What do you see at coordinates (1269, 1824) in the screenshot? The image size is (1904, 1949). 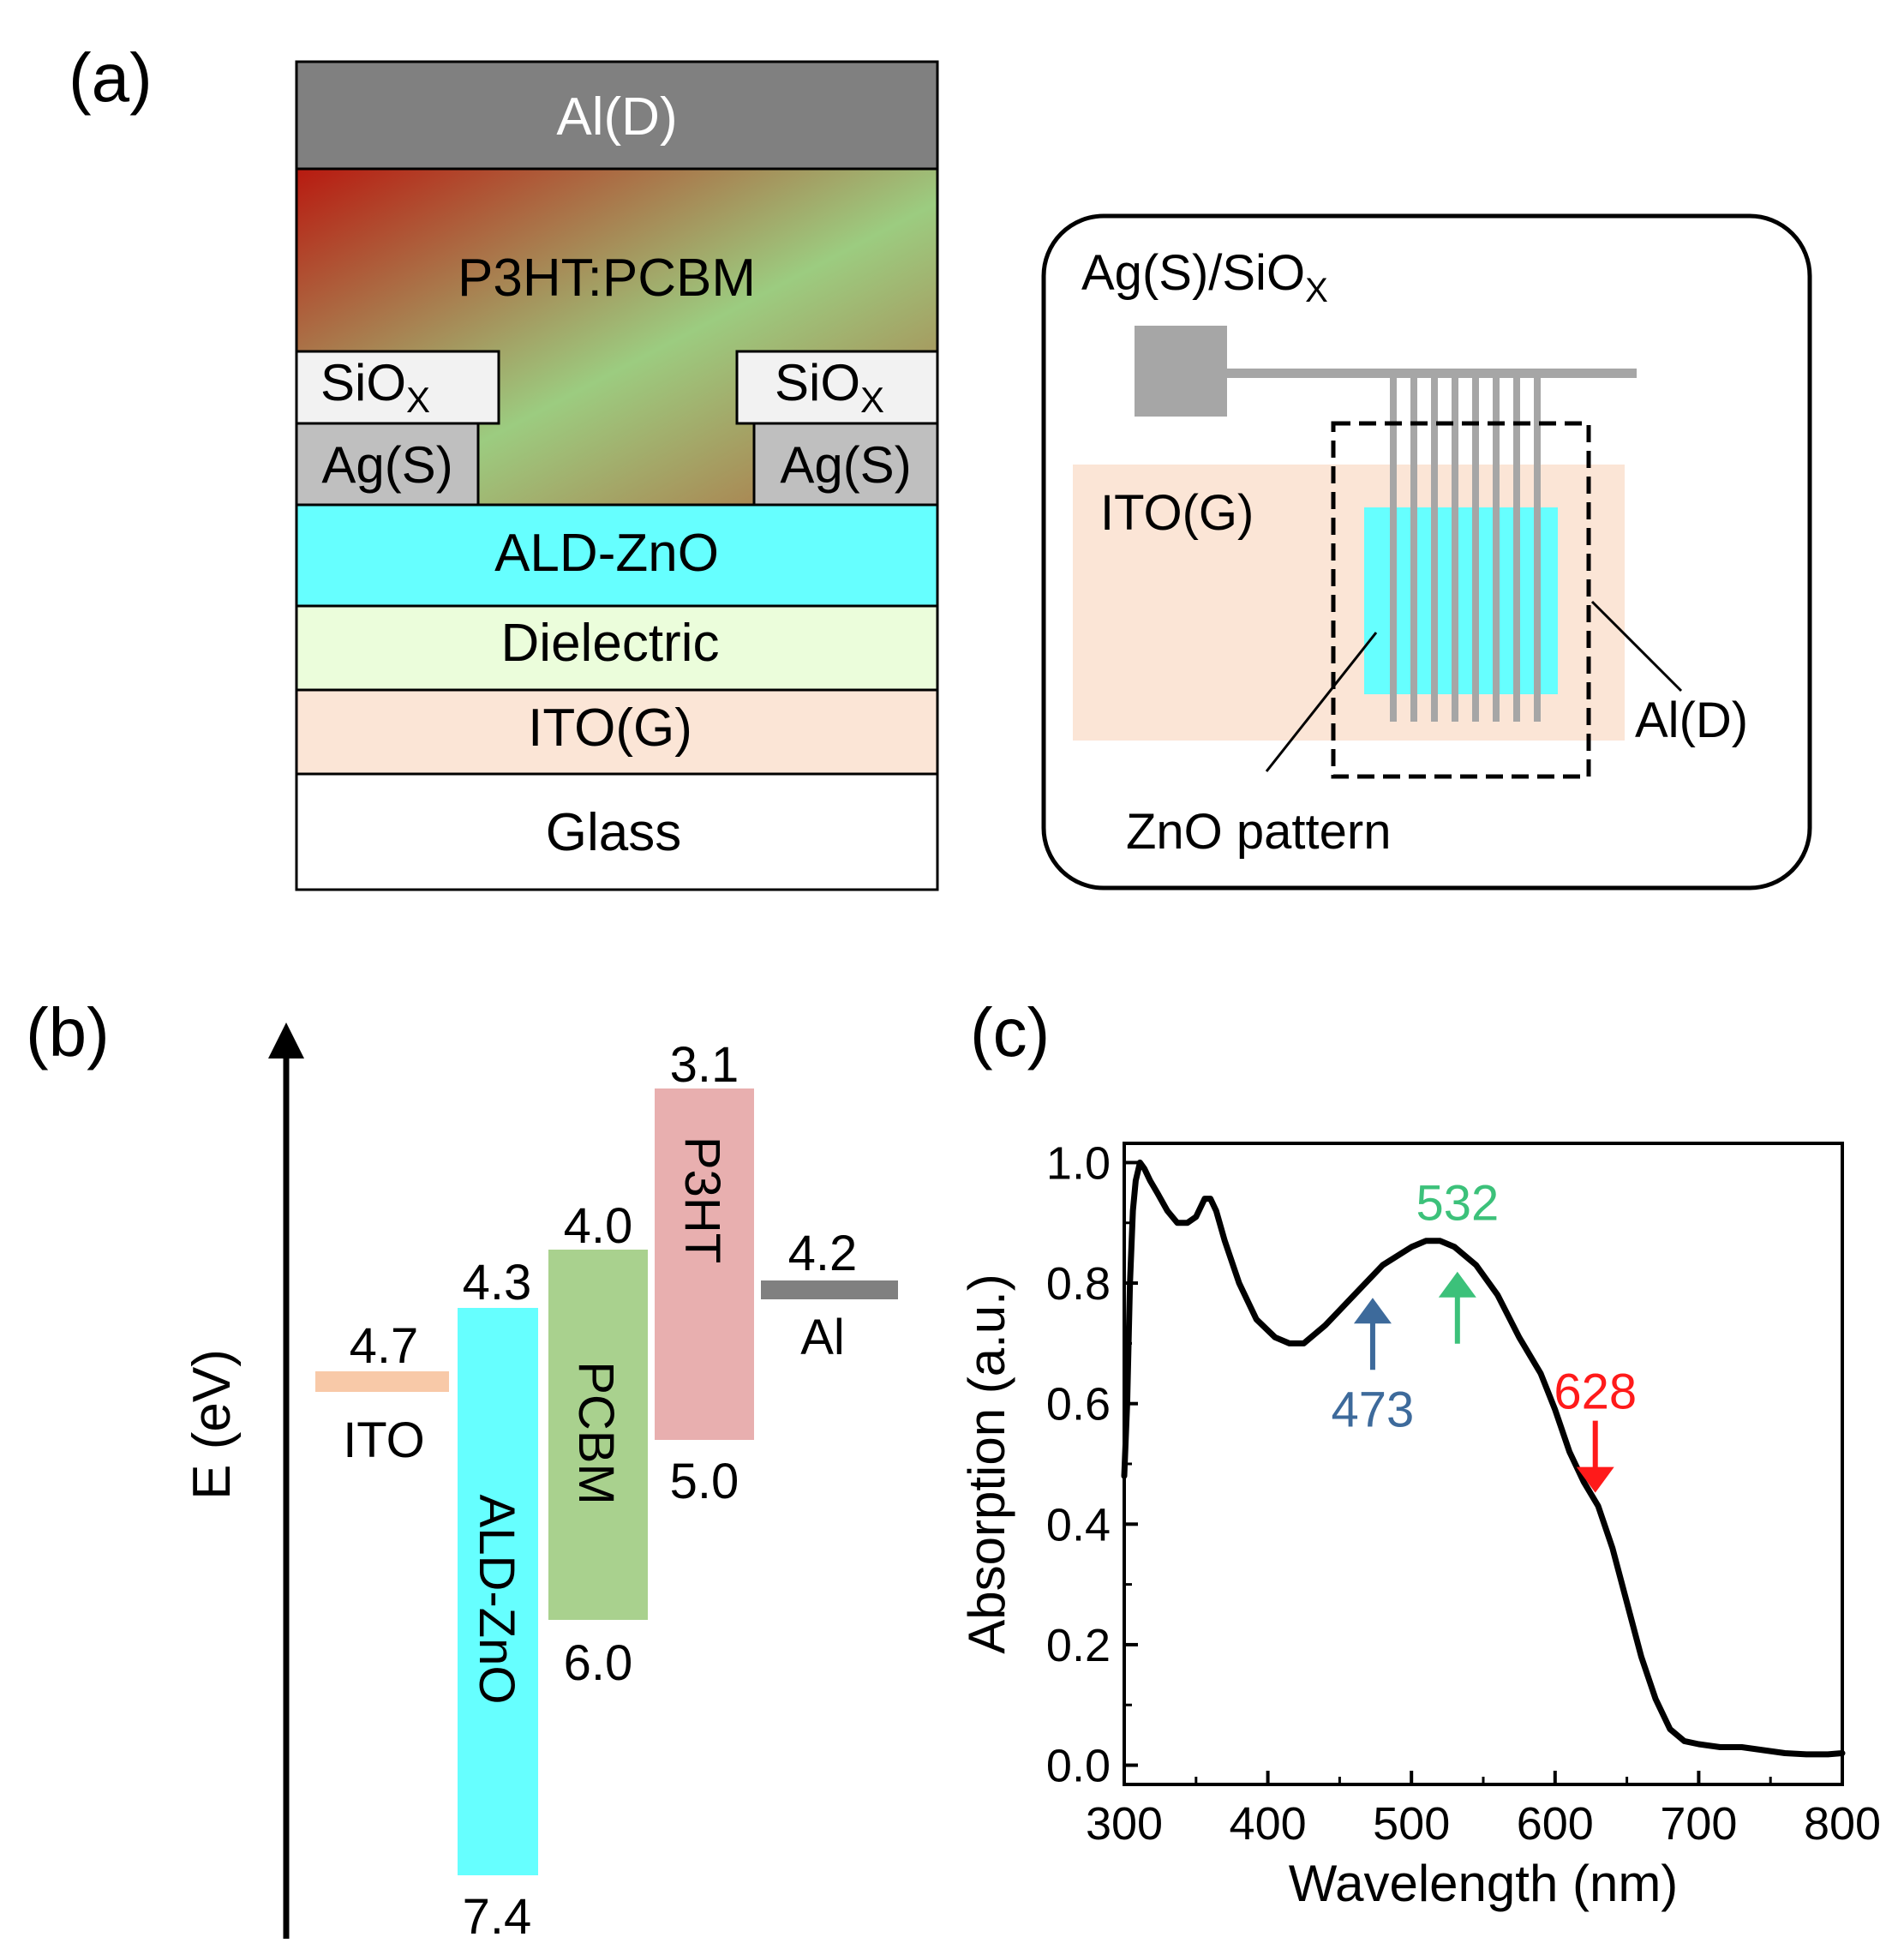 I see `x-tick-label: 400` at bounding box center [1269, 1824].